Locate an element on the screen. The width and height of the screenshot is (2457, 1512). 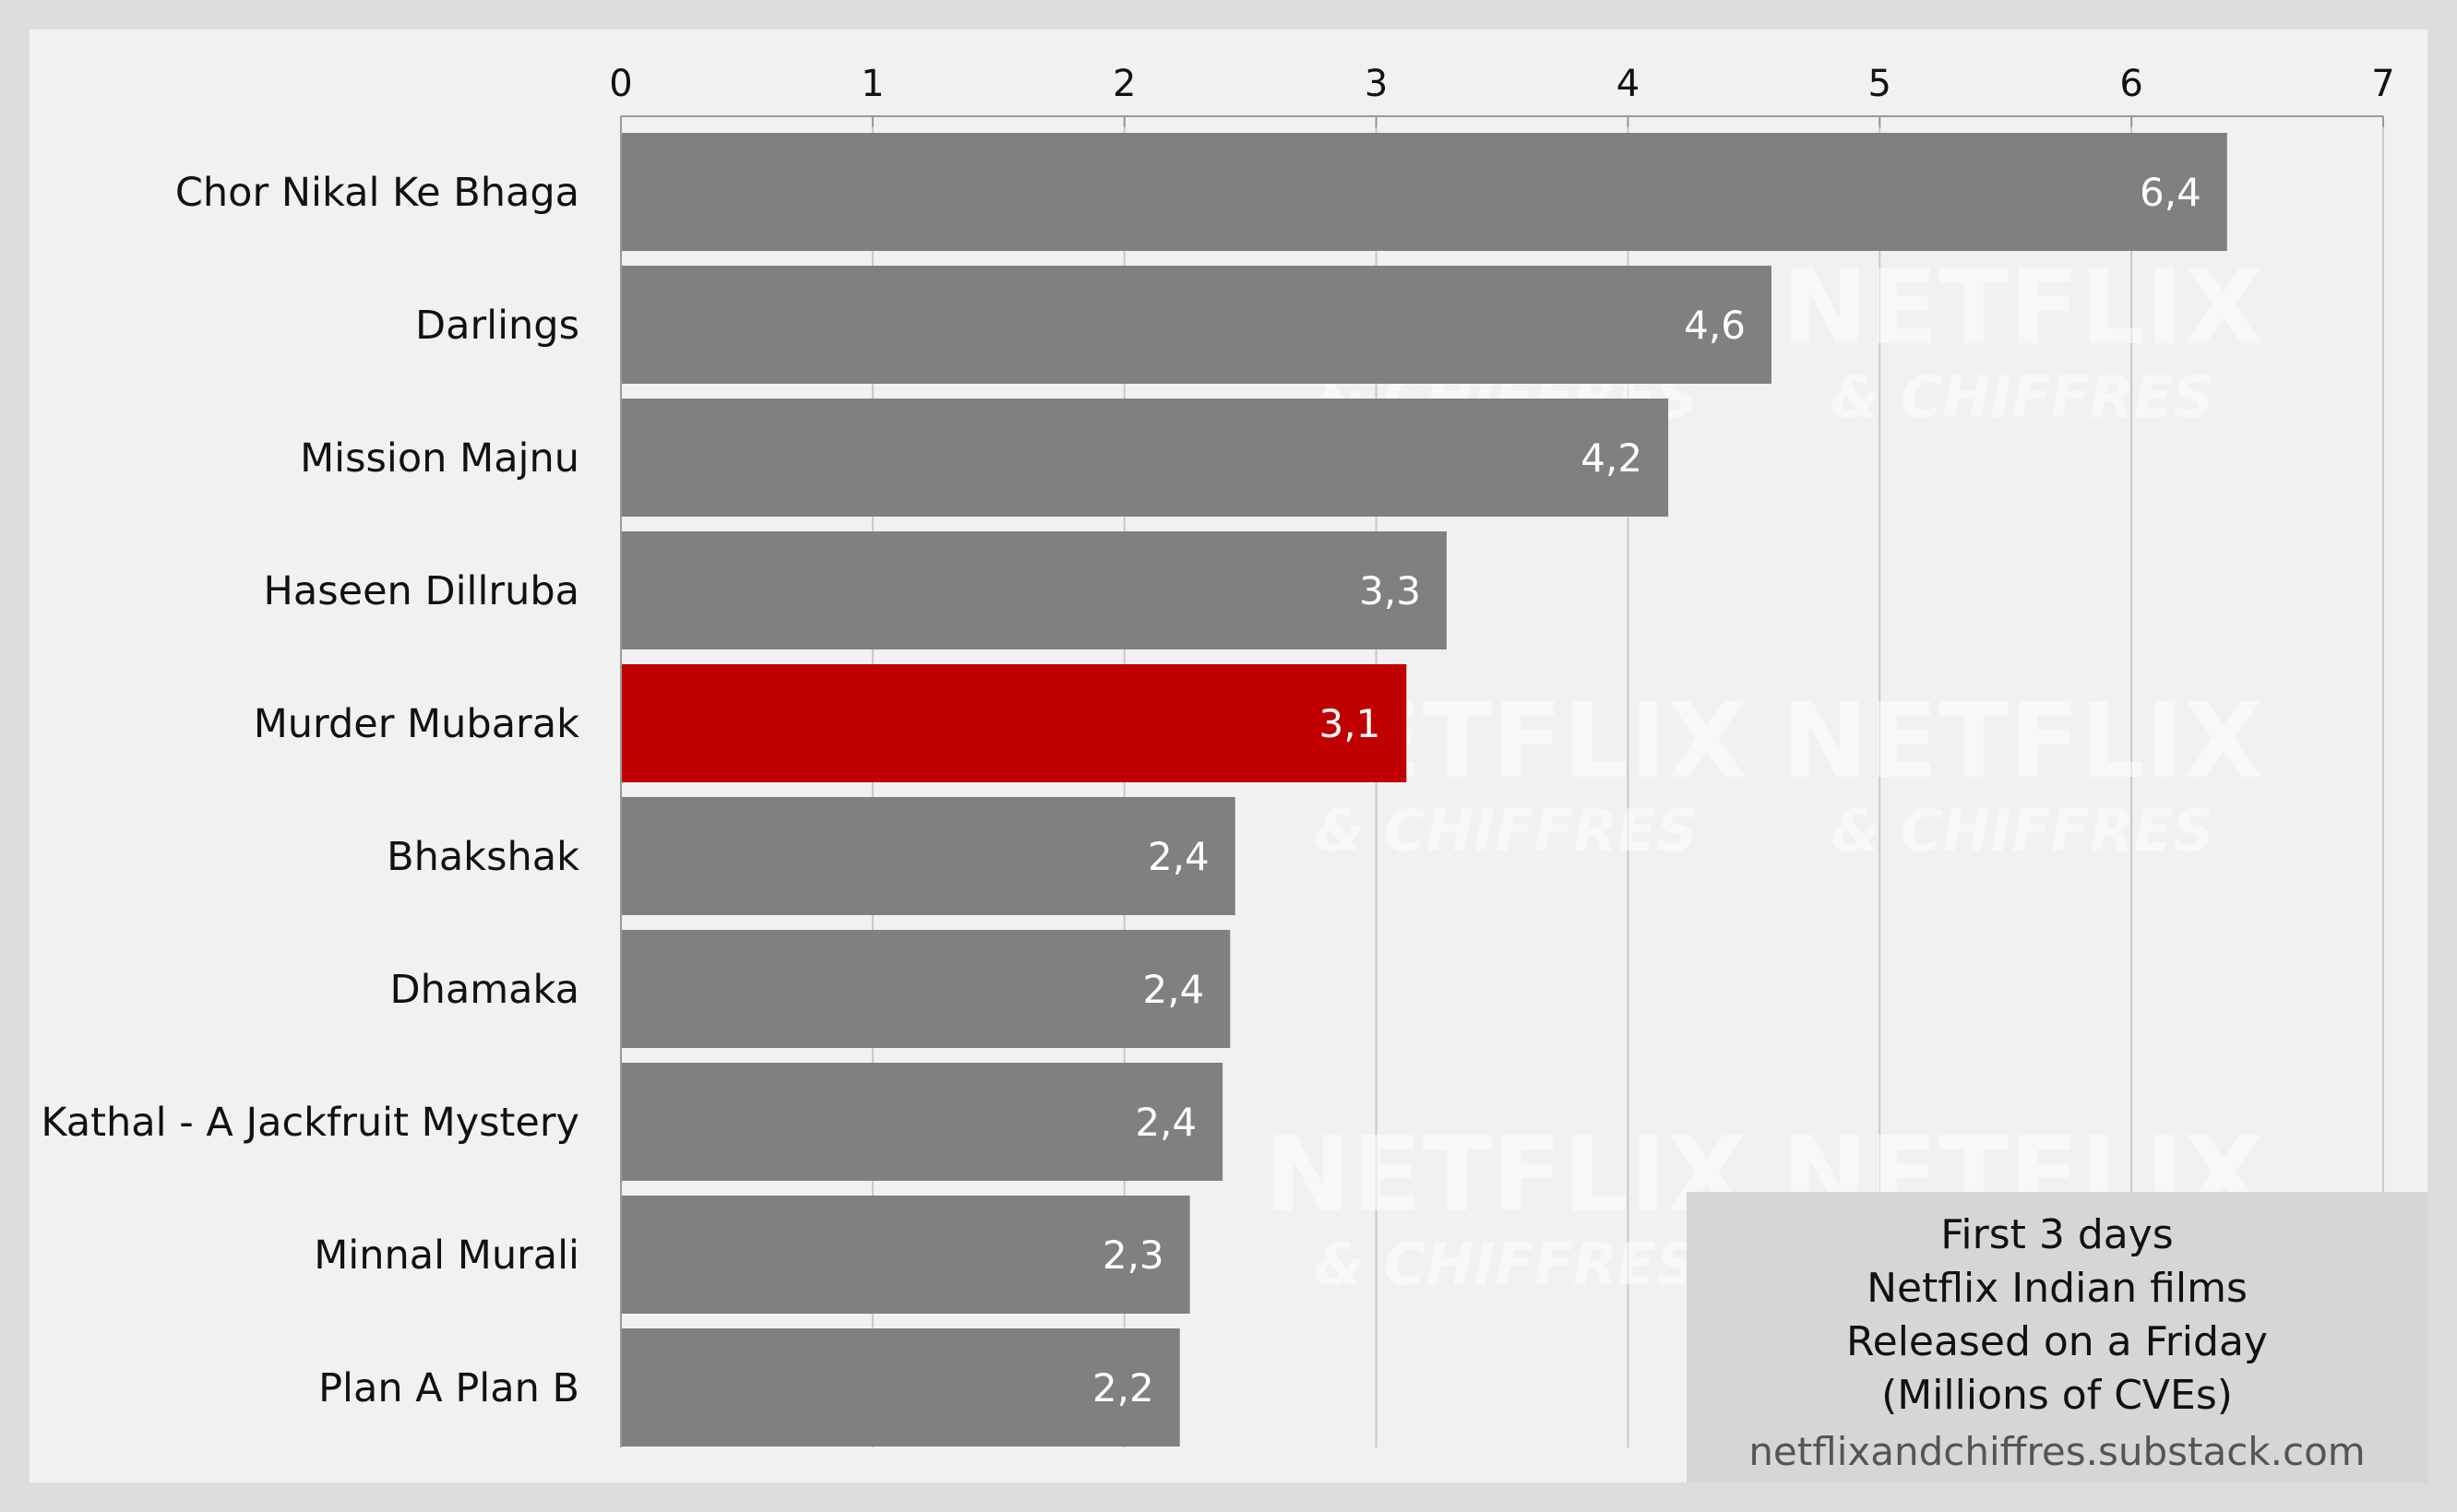
category-label: Chor Nikal Ke Bhaga is located at coordinates (377, 193).